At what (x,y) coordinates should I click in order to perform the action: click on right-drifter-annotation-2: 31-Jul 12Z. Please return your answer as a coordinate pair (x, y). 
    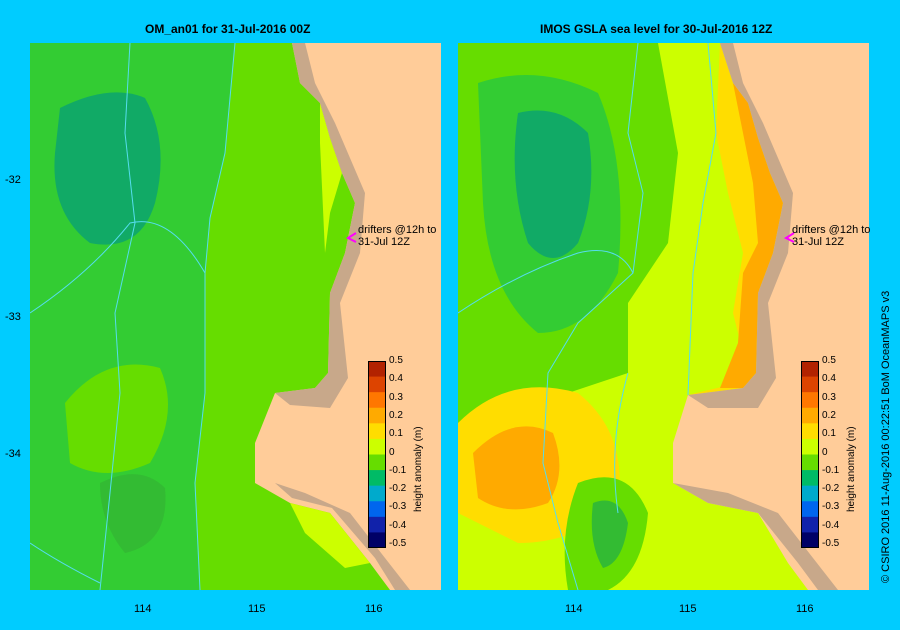
    Looking at the image, I should click on (818, 242).